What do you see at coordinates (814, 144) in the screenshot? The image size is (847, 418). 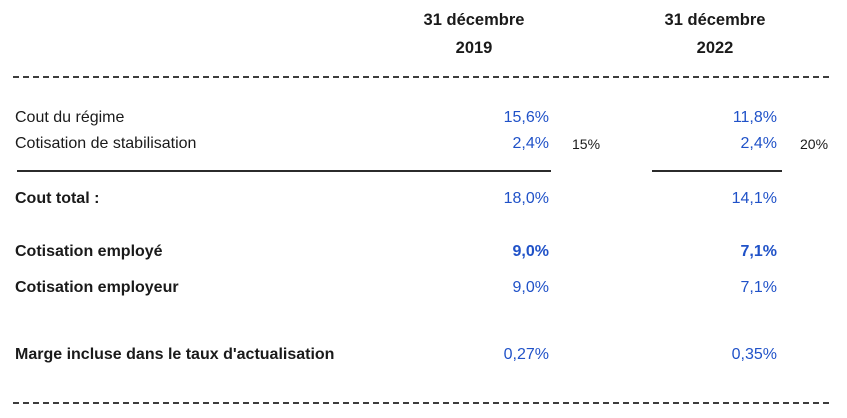 I see `note-2022: 20%` at bounding box center [814, 144].